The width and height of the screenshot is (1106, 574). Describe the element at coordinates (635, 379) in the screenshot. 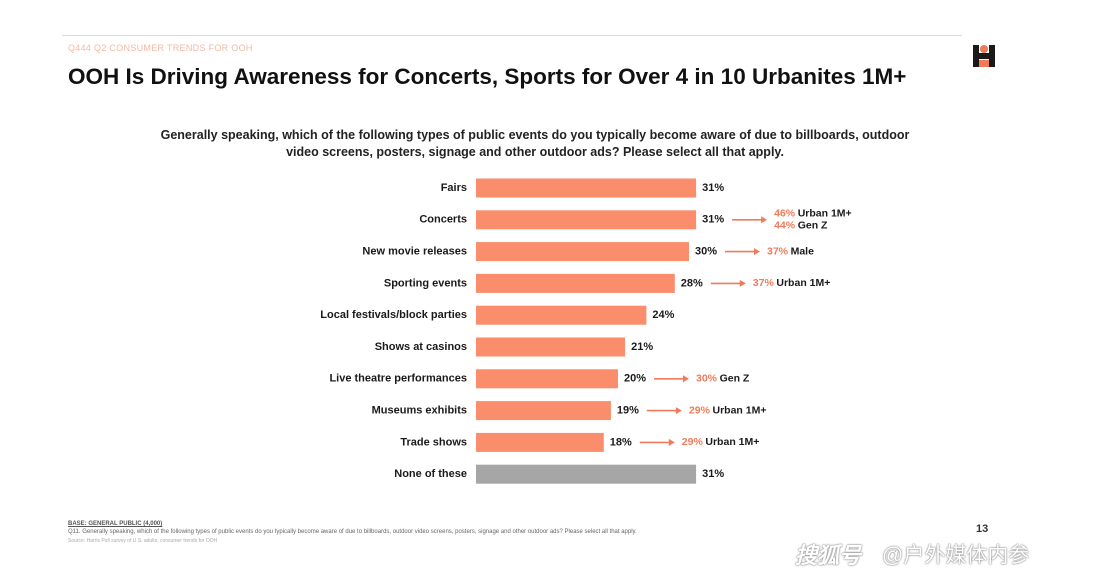

I see `value-label-6: 20%` at that location.